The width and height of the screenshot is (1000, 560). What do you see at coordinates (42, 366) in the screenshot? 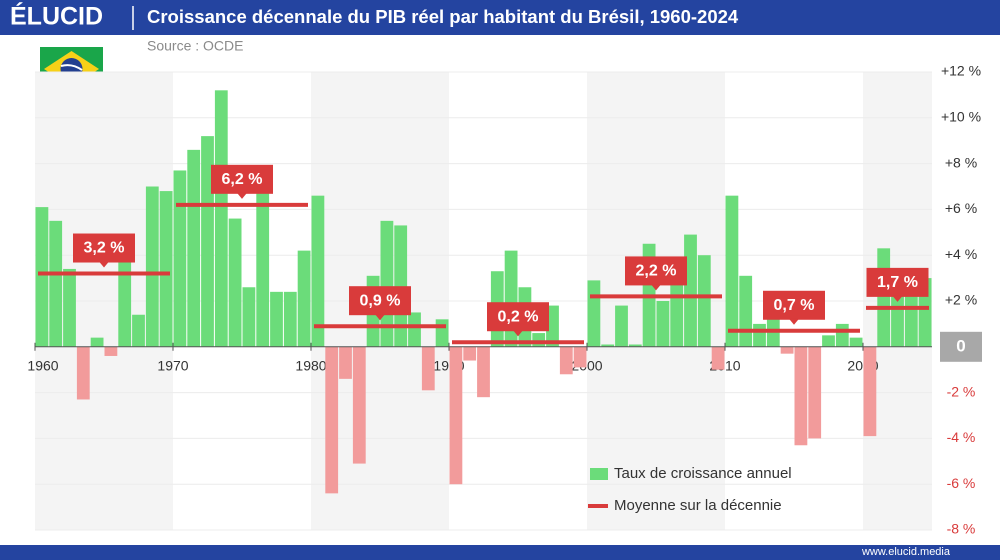
I see `x-tick-label: 1960` at bounding box center [42, 366].